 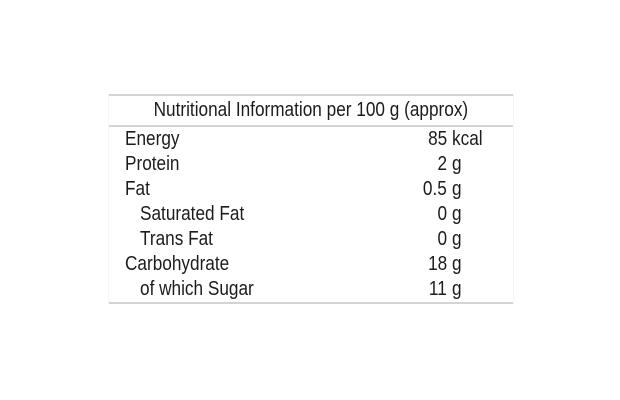 What do you see at coordinates (422, 289) in the screenshot?
I see `row-value: 11` at bounding box center [422, 289].